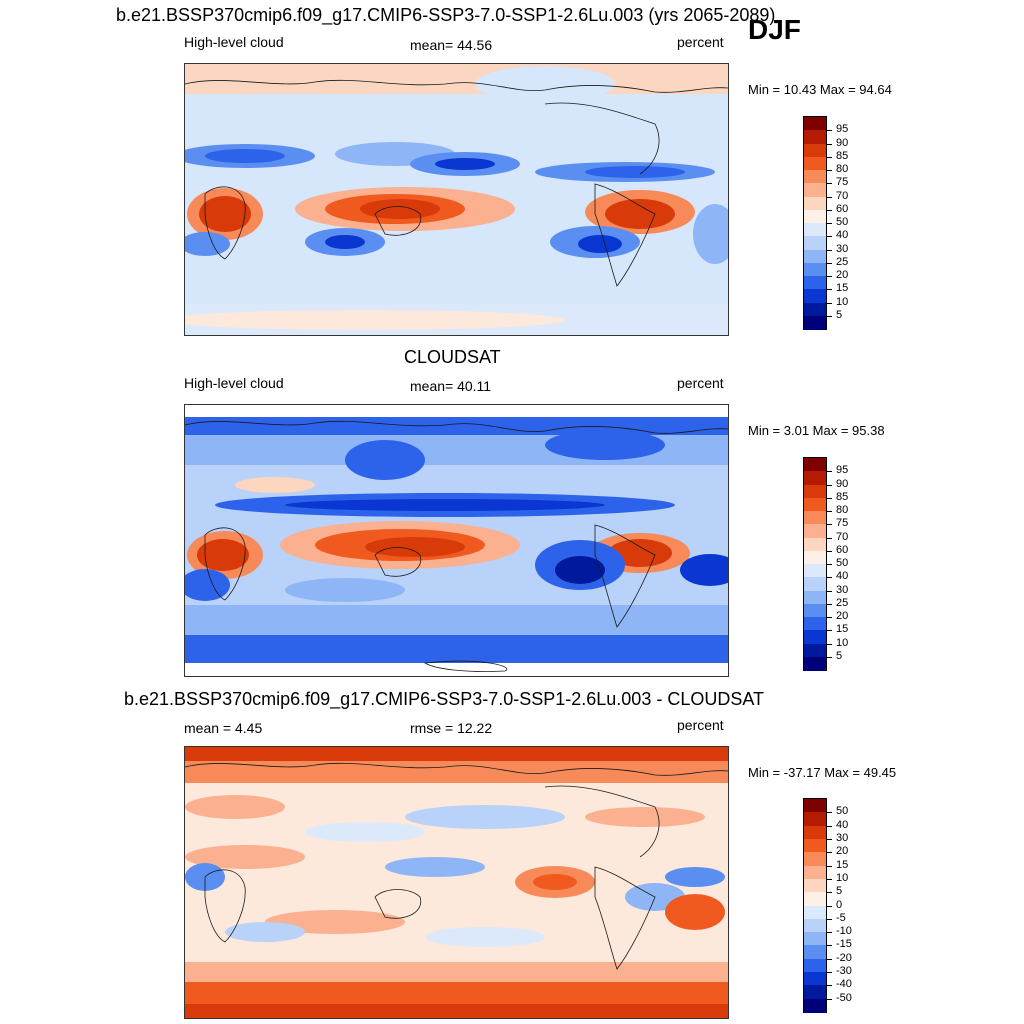 Image resolution: width=1024 pixels, height=1024 pixels. What do you see at coordinates (842, 470) in the screenshot?
I see `colorbar-label: 95` at bounding box center [842, 470].